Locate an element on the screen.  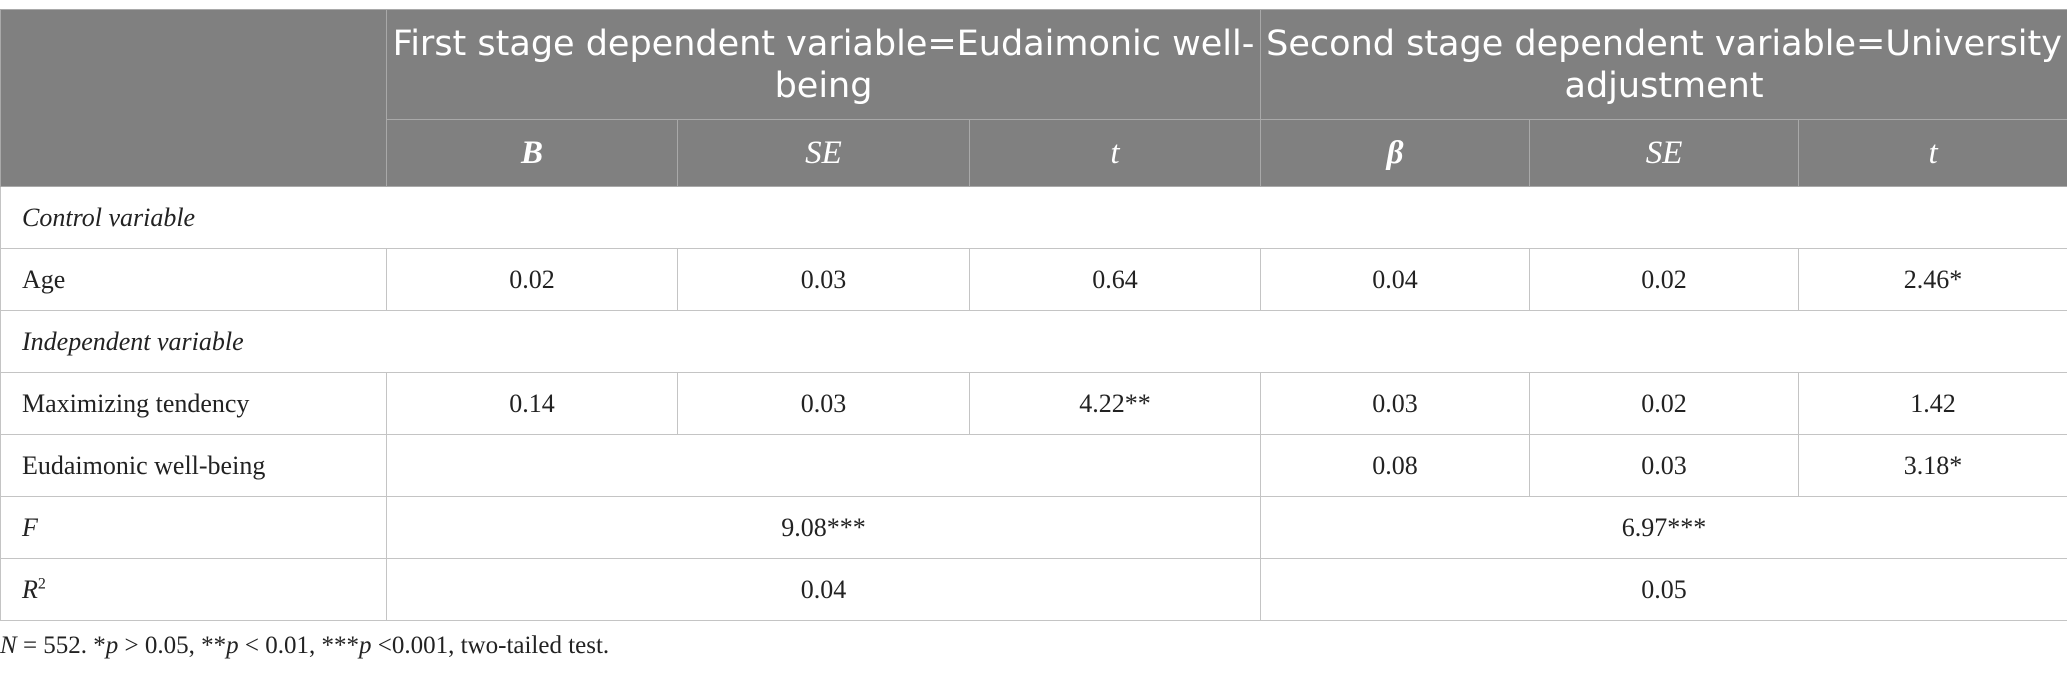
row-label: F is located at coordinates (193, 527).